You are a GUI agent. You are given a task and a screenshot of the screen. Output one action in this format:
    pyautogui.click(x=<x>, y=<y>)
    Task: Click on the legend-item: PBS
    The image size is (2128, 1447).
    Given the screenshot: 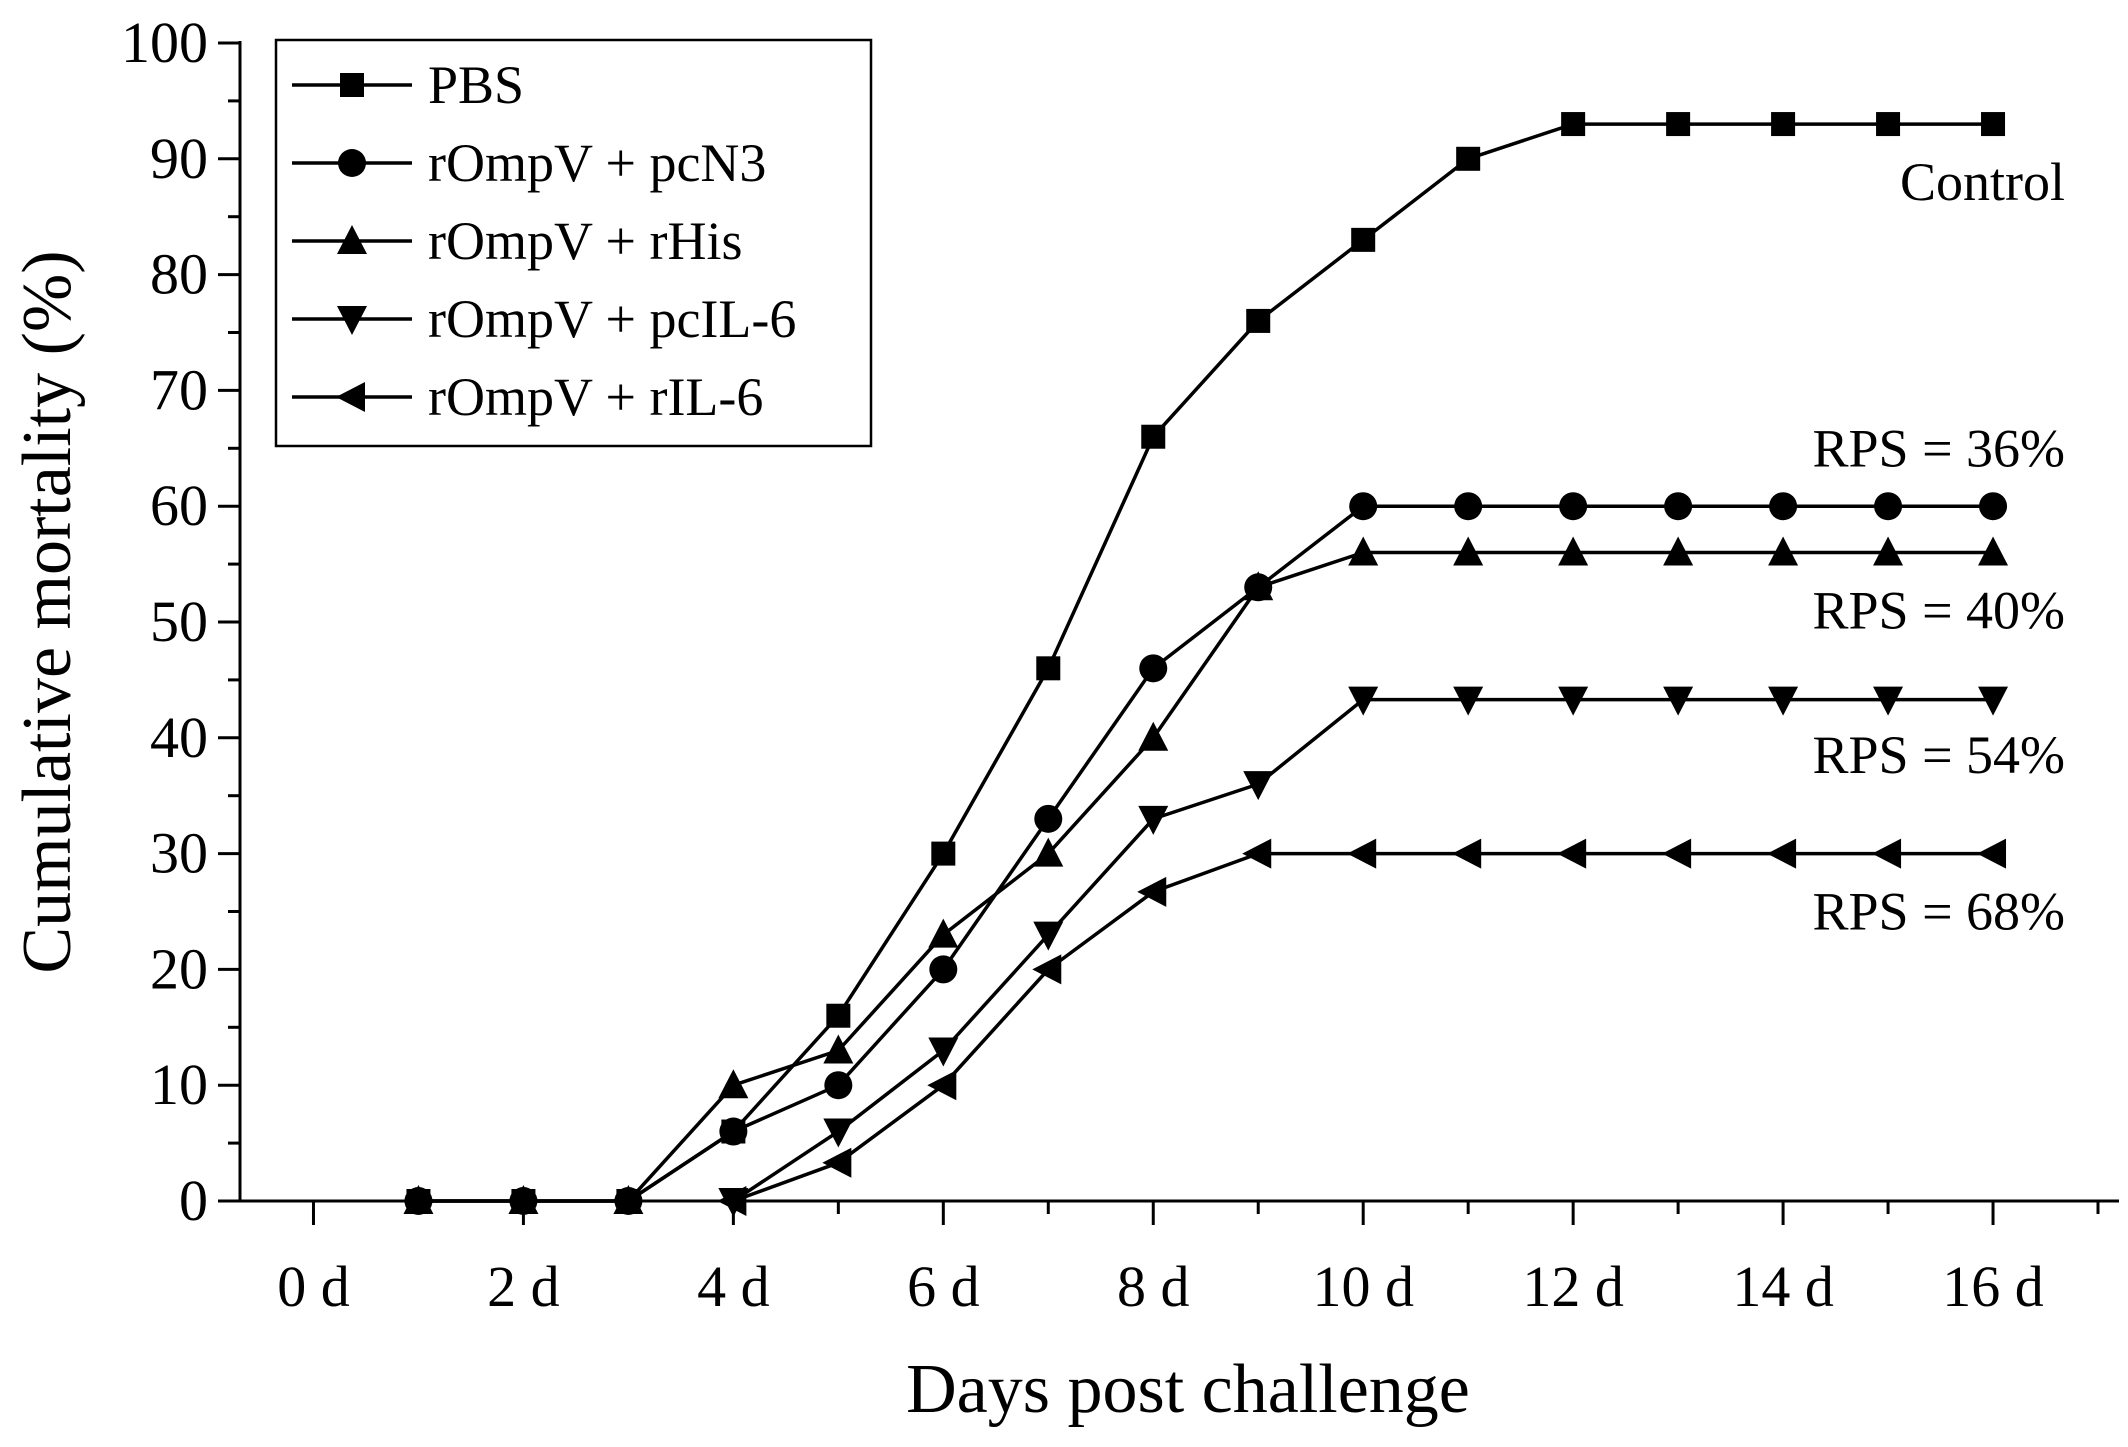 What is the action you would take?
    pyautogui.click(x=408, y=85)
    